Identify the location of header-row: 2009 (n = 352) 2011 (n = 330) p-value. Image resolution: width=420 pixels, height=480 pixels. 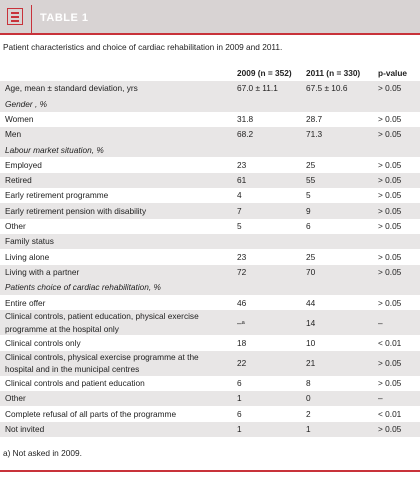
(210, 73).